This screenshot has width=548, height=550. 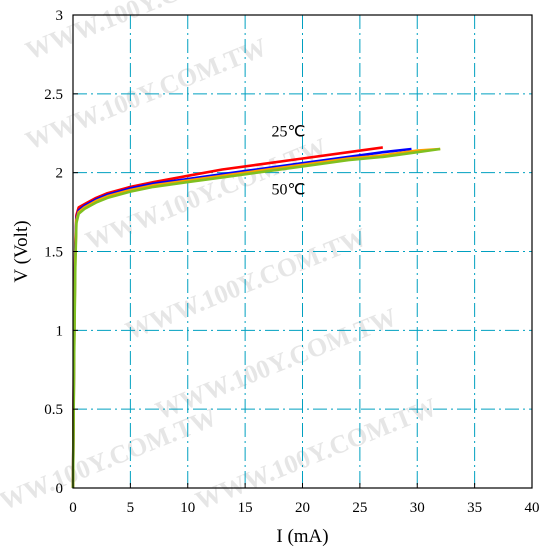 What do you see at coordinates (316, 453) in the screenshot?
I see `watermark-text: WWW.100Y.COM.TW` at bounding box center [316, 453].